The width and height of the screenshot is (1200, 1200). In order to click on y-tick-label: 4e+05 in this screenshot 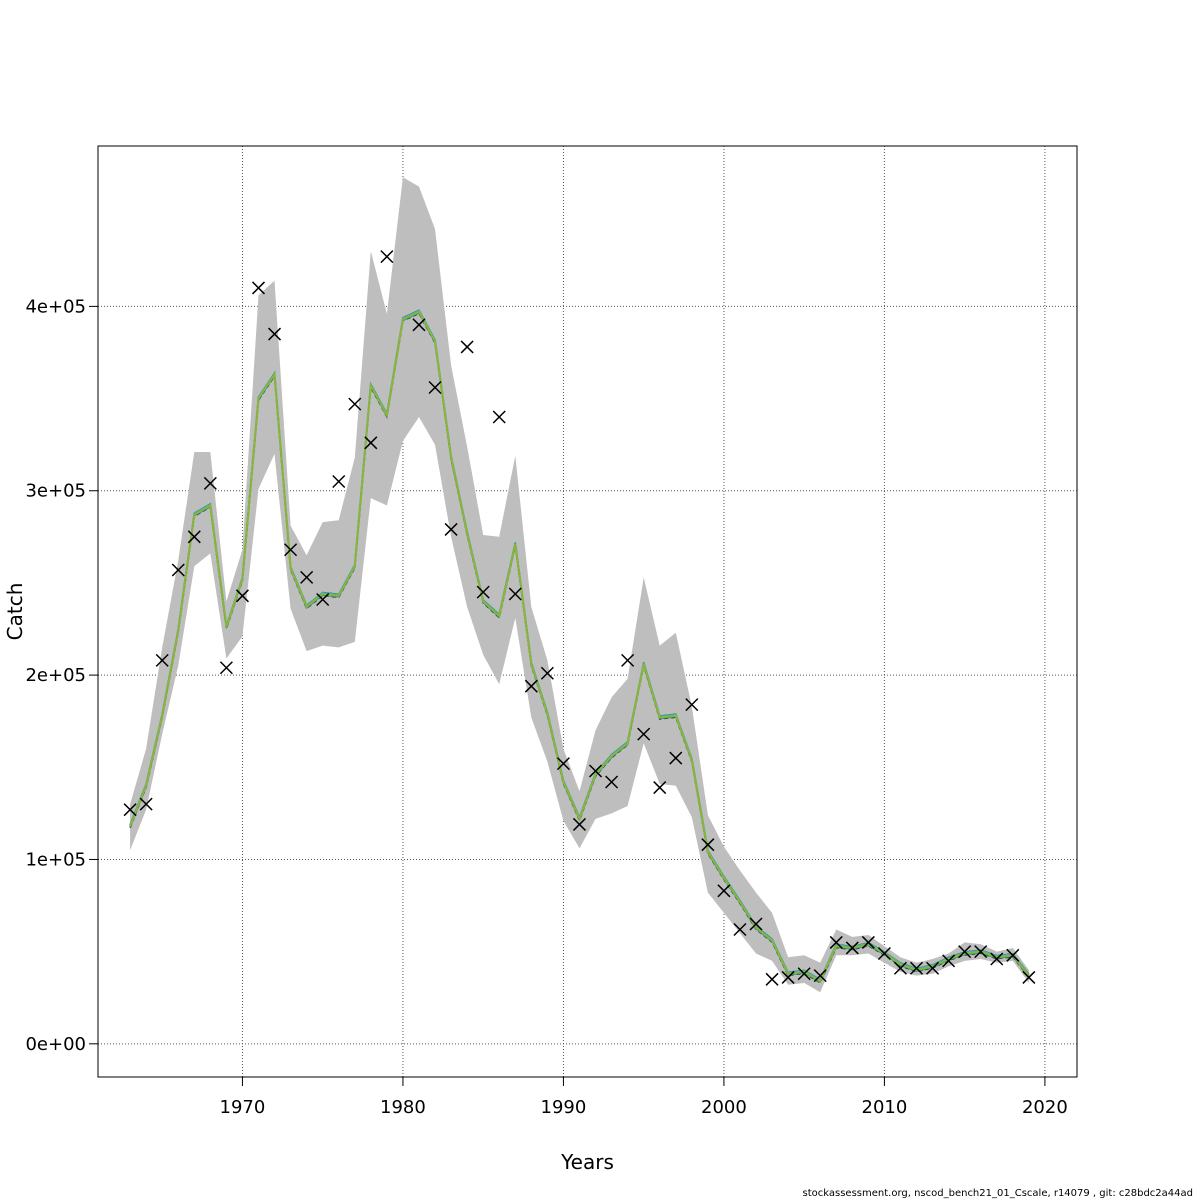, I will do `click(55, 306)`.